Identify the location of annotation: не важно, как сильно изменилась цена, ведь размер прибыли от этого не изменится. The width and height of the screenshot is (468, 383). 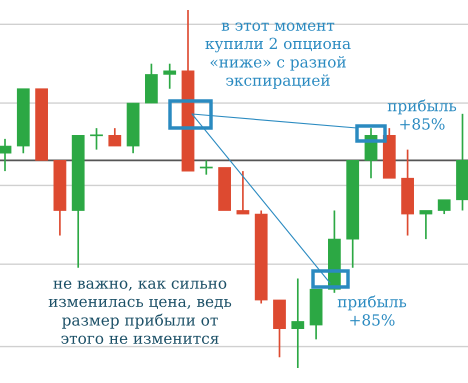
(140, 312).